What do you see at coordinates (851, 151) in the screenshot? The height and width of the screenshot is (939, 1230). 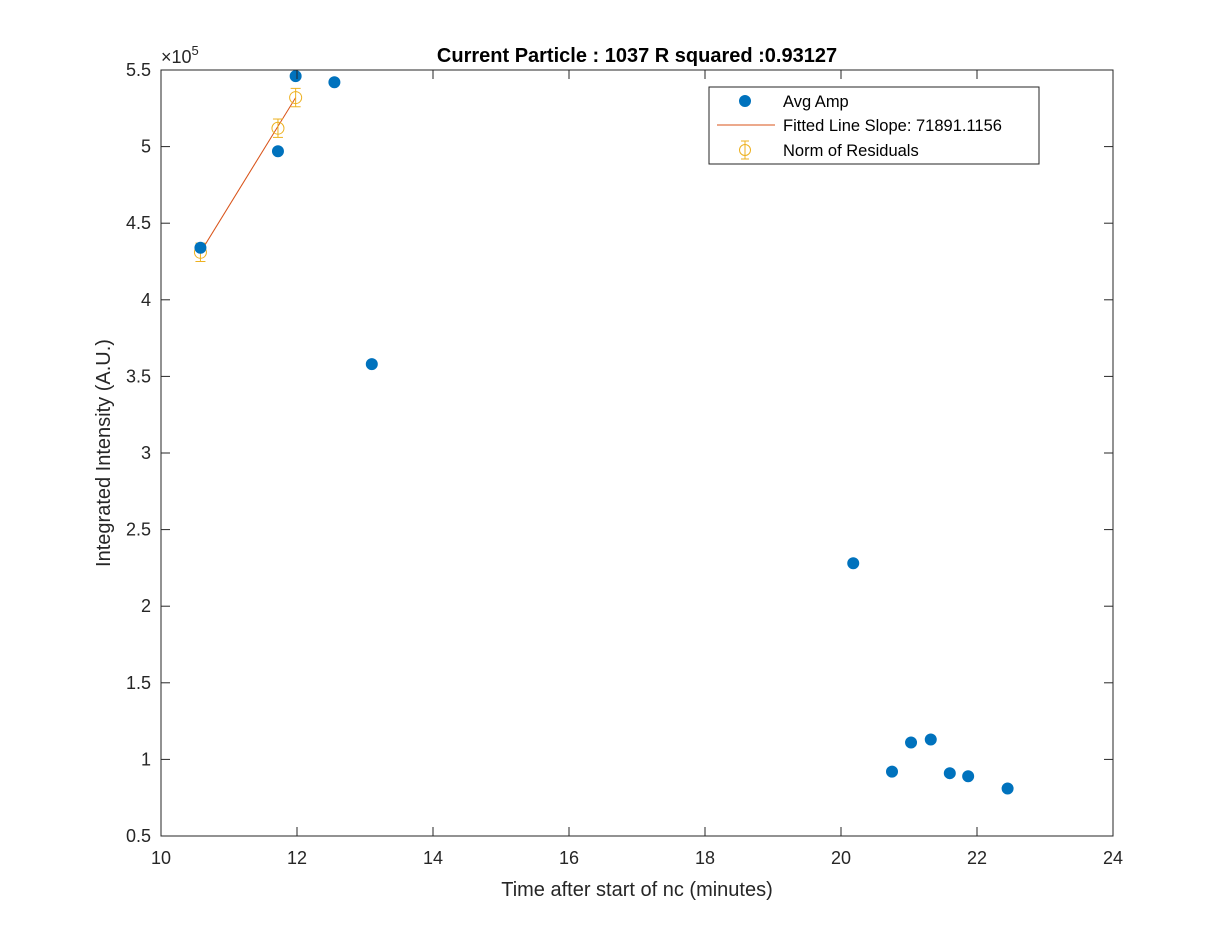 I see `legend-label-residuals: Norm of Residuals` at bounding box center [851, 151].